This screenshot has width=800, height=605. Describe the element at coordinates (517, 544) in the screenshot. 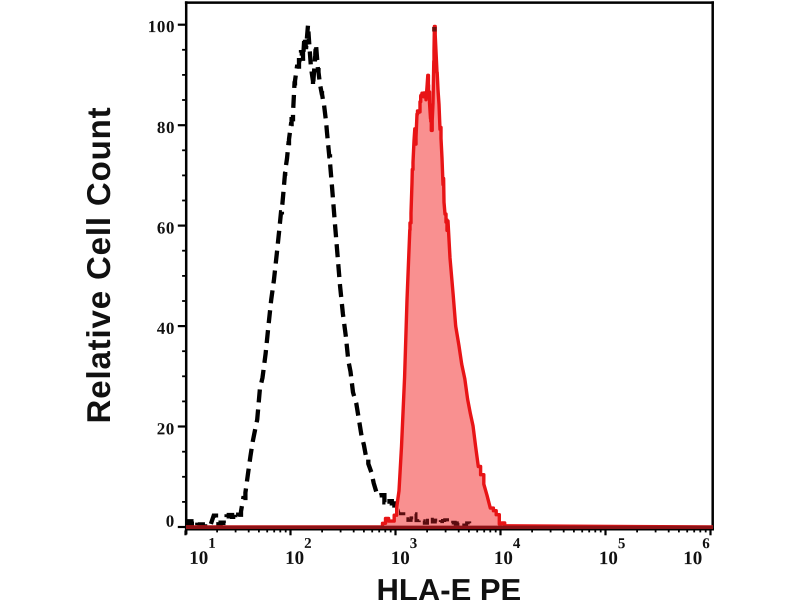

I see `svg-text: 4` at that location.